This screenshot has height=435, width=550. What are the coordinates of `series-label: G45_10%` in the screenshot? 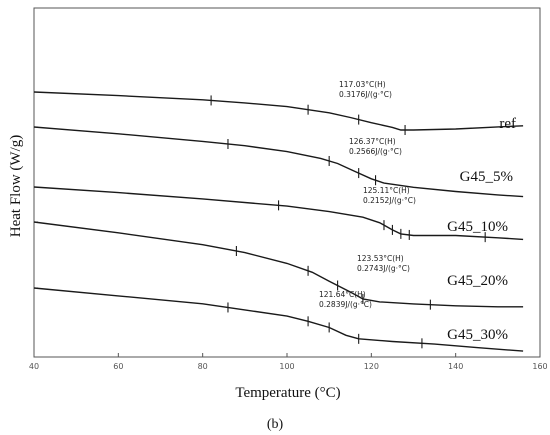 It's located at (477, 227).